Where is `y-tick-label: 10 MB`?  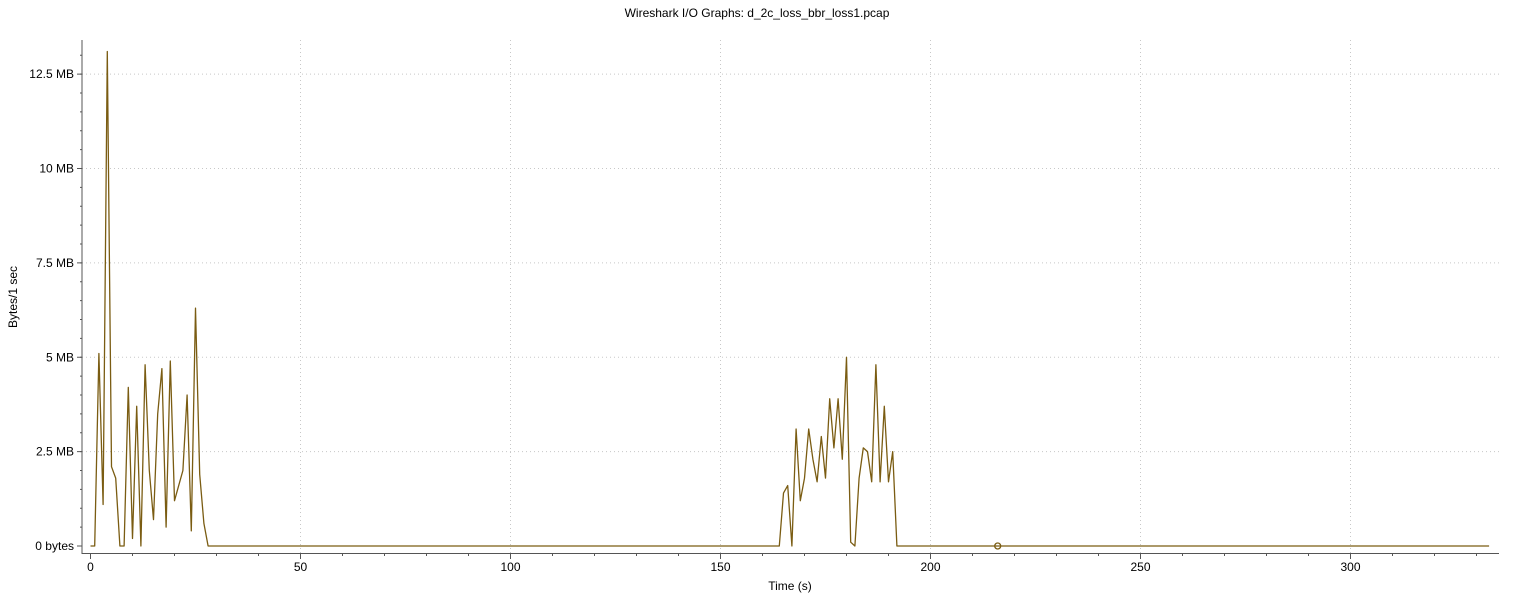
y-tick-label: 10 MB is located at coordinates (56, 169).